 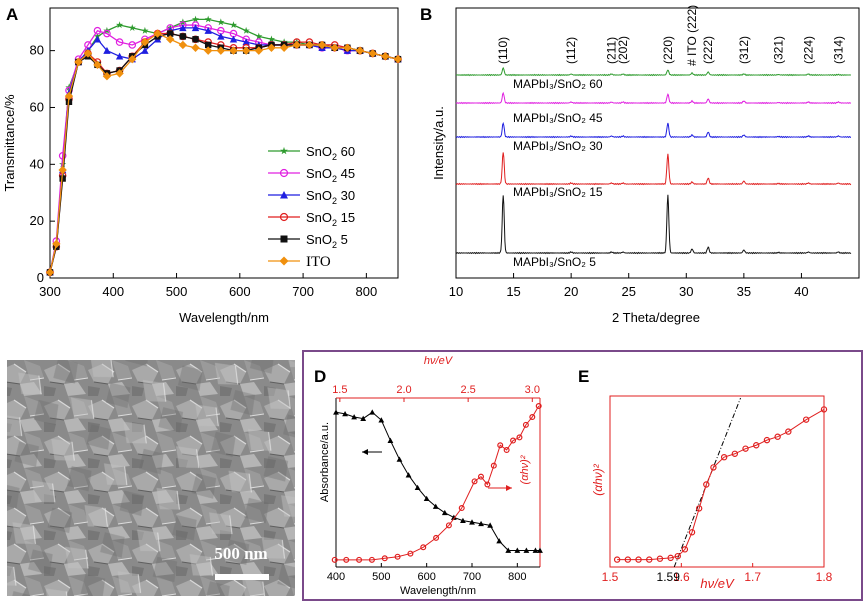 I want to click on sample-caption: MAPbI₃/SnO₂ 15, so click(x=558, y=192).